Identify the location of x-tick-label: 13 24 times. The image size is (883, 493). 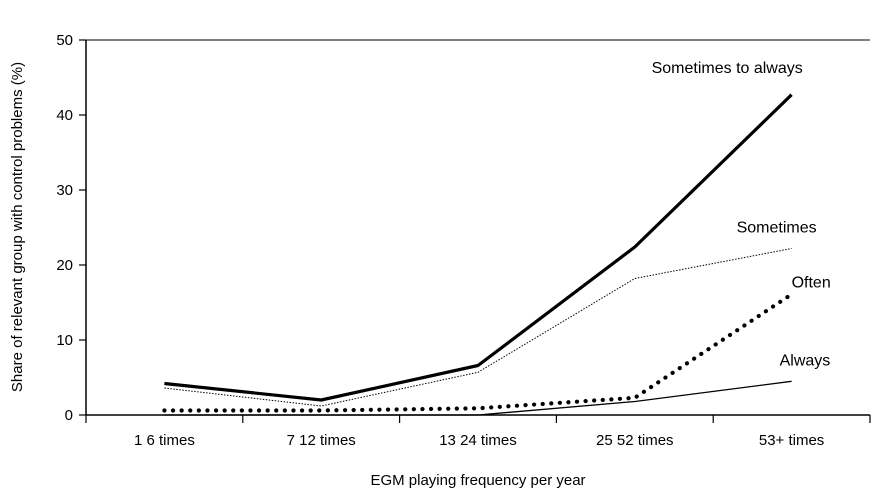
(478, 440).